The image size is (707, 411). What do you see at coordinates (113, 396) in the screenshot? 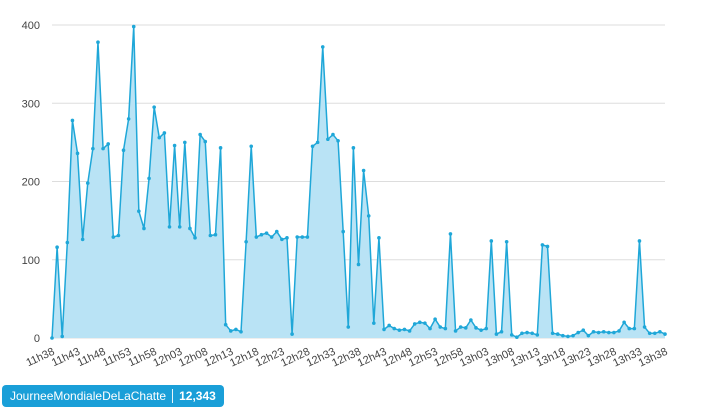
I see `hashtag-badge: JourneeMondialeDeLaChatte 12,343` at bounding box center [113, 396].